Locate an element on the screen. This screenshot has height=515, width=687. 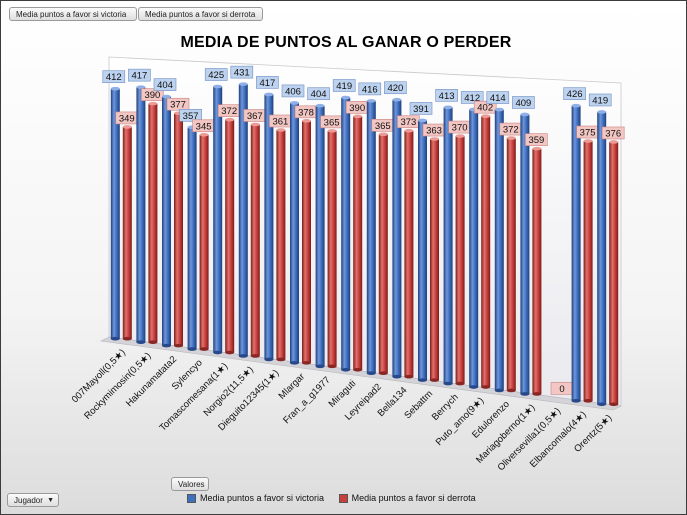
data-label-victory: 406 is located at coordinates (293, 90).